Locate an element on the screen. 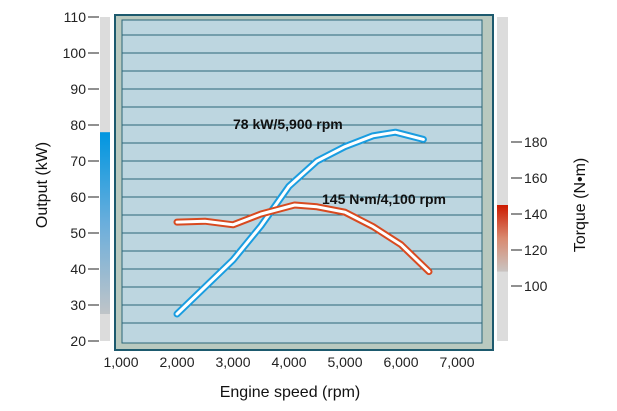 The height and width of the screenshot is (411, 617). y-tick-label: 30 is located at coordinates (78, 305).